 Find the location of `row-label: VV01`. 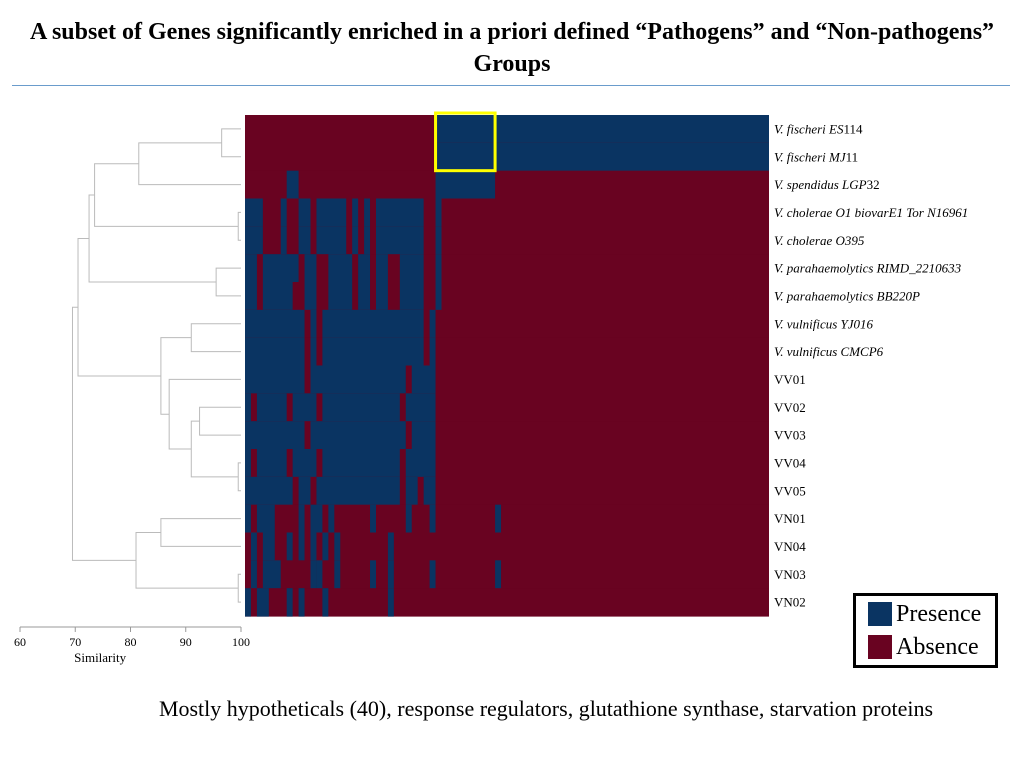

row-label: VV01 is located at coordinates (790, 379).